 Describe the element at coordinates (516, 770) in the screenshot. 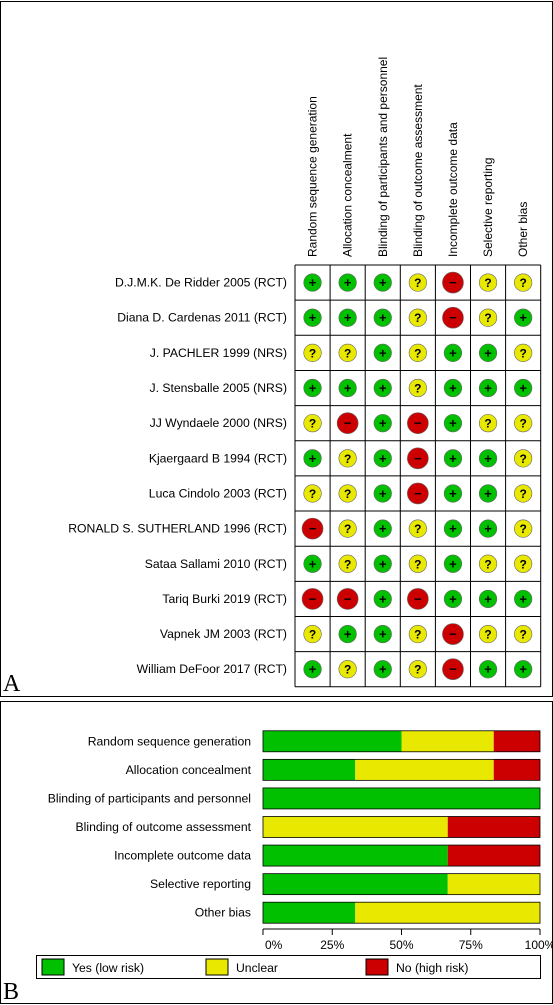

I see `bar-segment-high` at that location.